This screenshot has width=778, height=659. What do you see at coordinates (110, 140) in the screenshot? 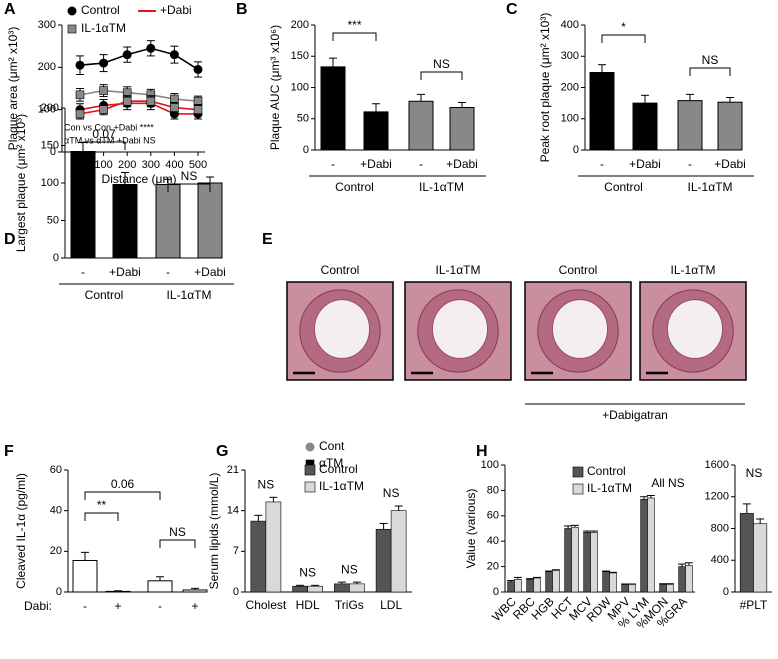
I see `annotation: αTM vs αTM +Dabi NS` at bounding box center [110, 140].